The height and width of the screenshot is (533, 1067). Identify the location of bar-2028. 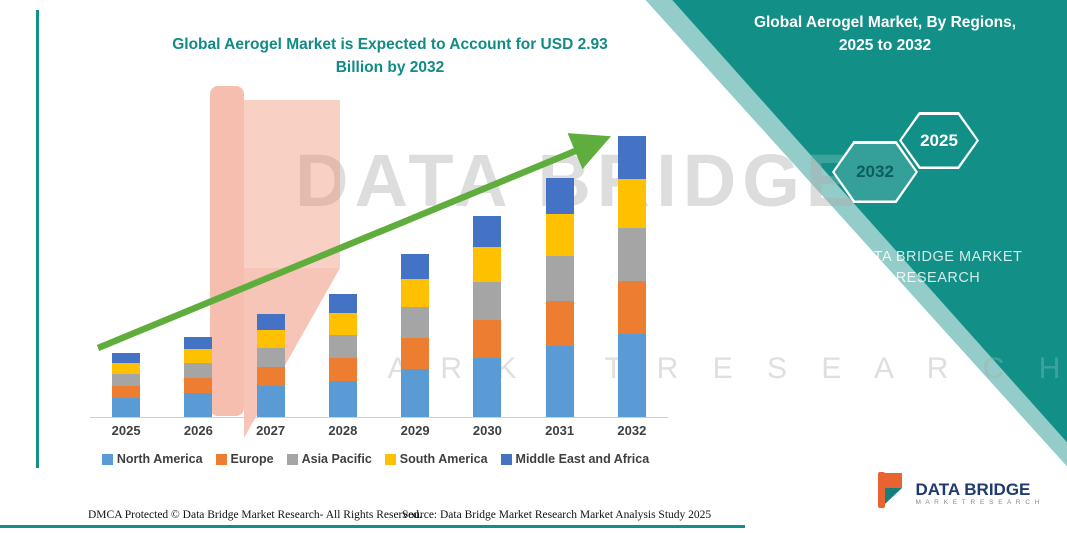
(342, 355).